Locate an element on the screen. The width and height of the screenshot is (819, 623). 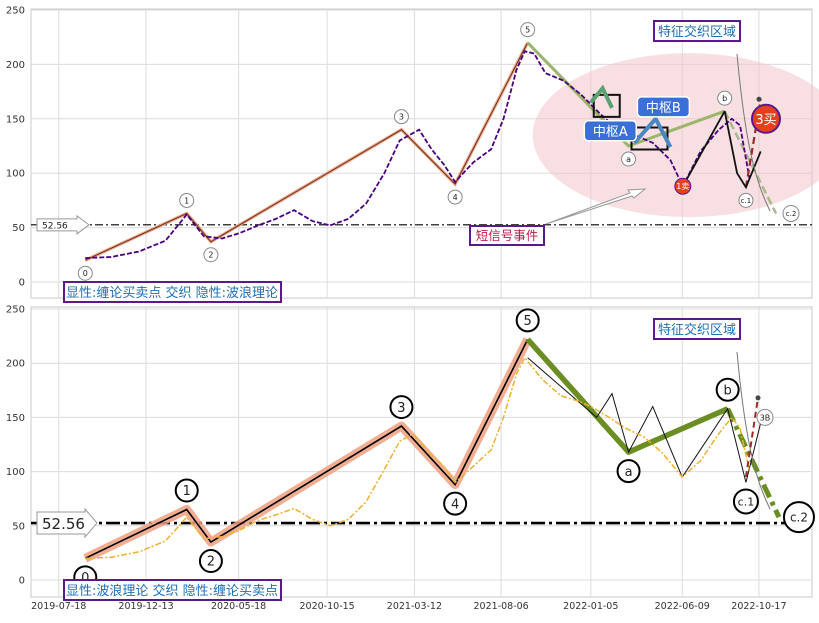
wave-marker-label: 1卖 is located at coordinates (682, 186).